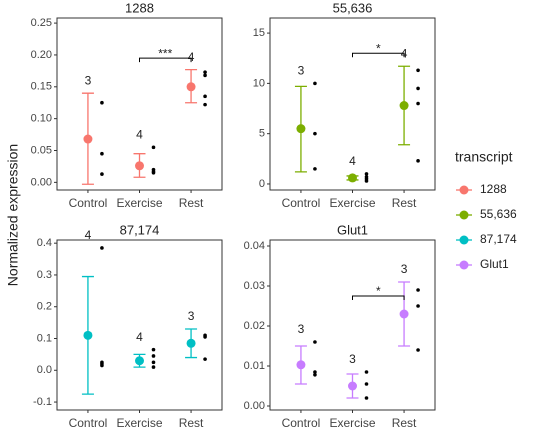 This screenshot has height=437, width=550. Describe the element at coordinates (165, 53) in the screenshot. I see `significance-label: ***` at that location.